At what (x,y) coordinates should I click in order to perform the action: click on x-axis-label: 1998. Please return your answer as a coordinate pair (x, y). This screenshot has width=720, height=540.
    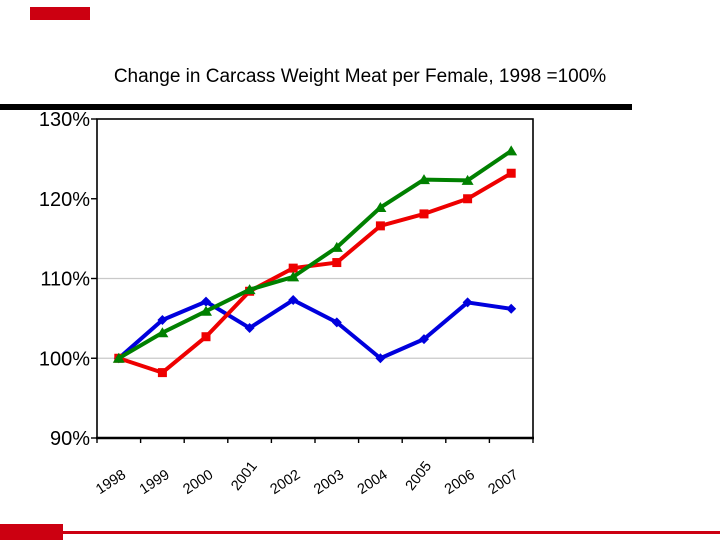
    Looking at the image, I should click on (111, 482).